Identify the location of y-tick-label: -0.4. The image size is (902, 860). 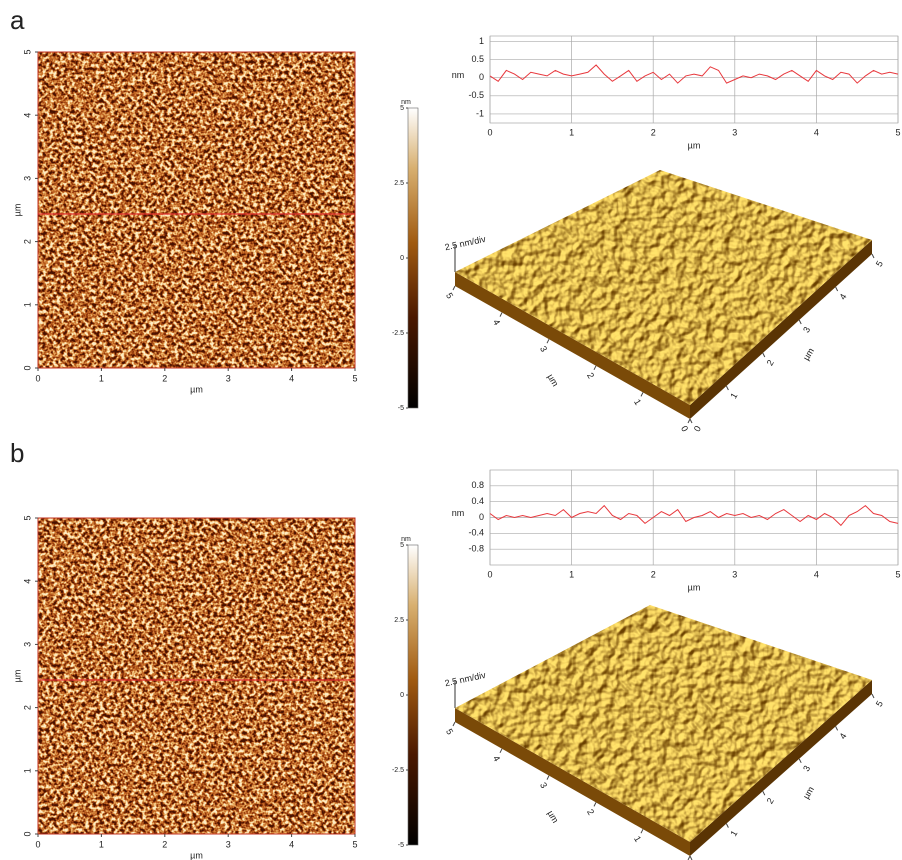
(476, 533).